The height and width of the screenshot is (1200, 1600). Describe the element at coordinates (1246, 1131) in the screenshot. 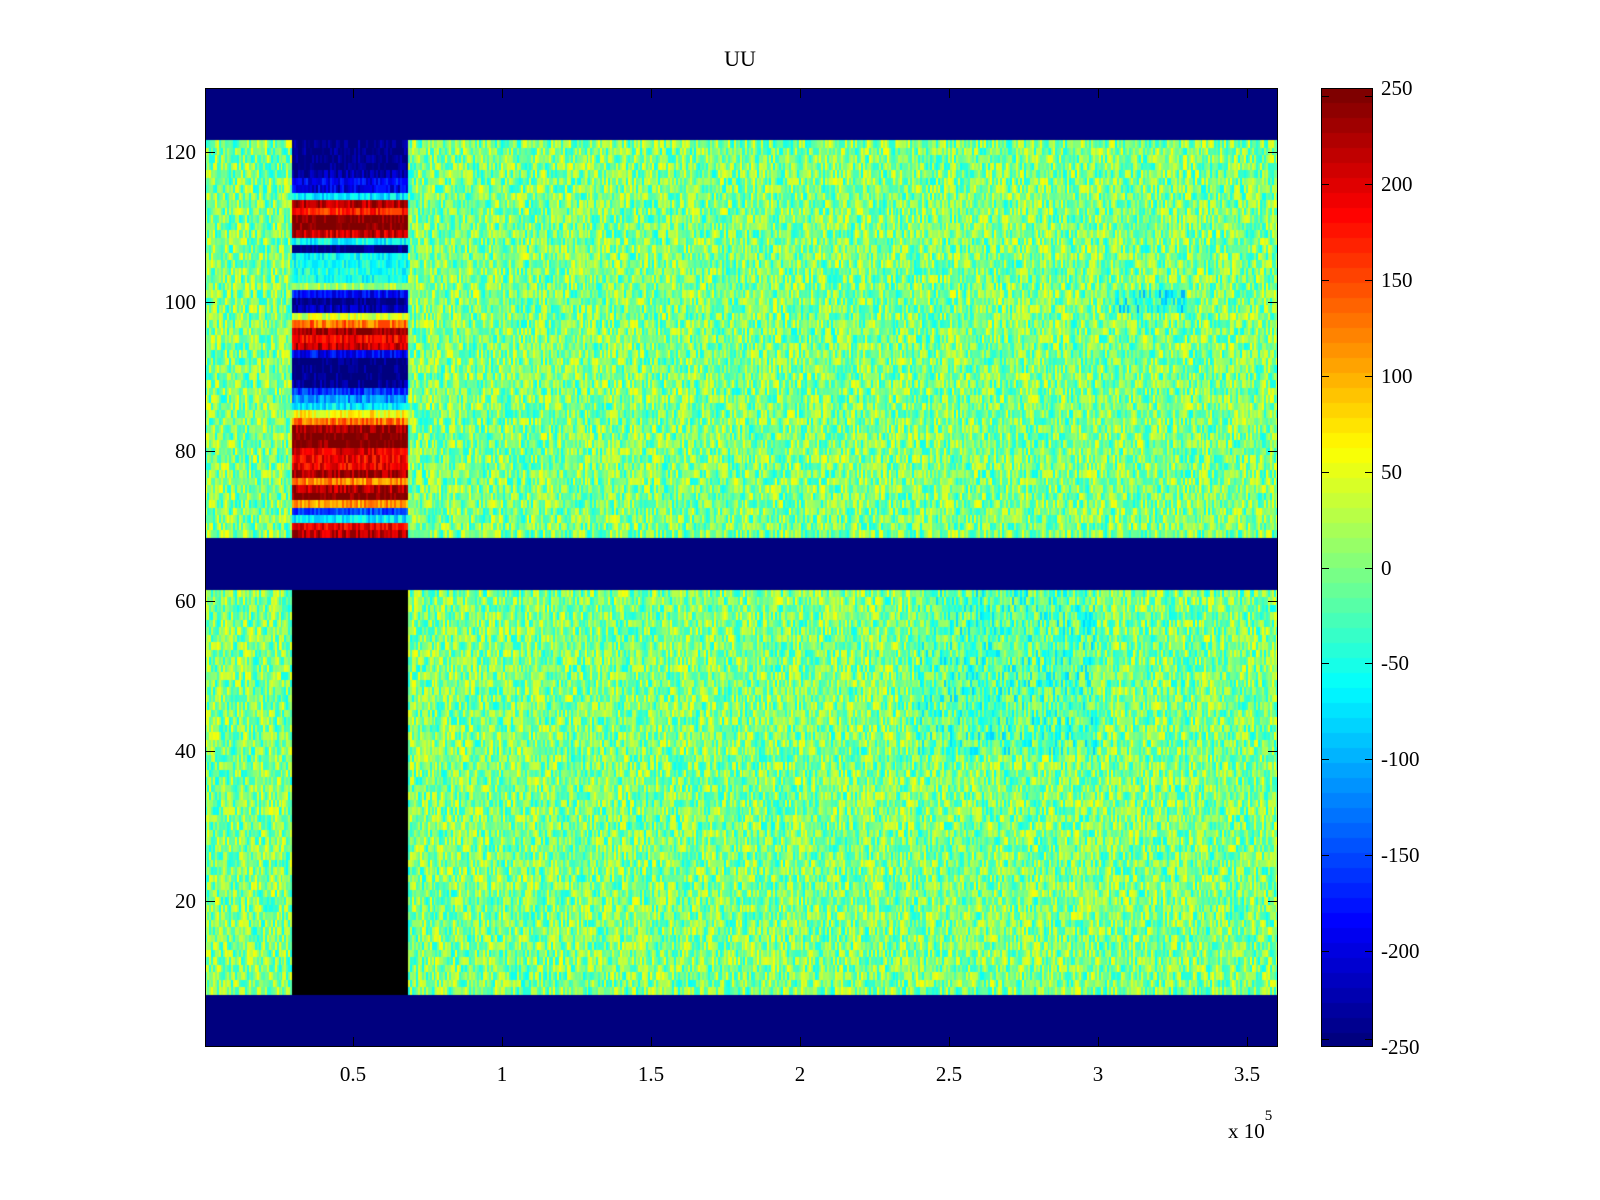

I see `x-exponent-base: x 10` at that location.